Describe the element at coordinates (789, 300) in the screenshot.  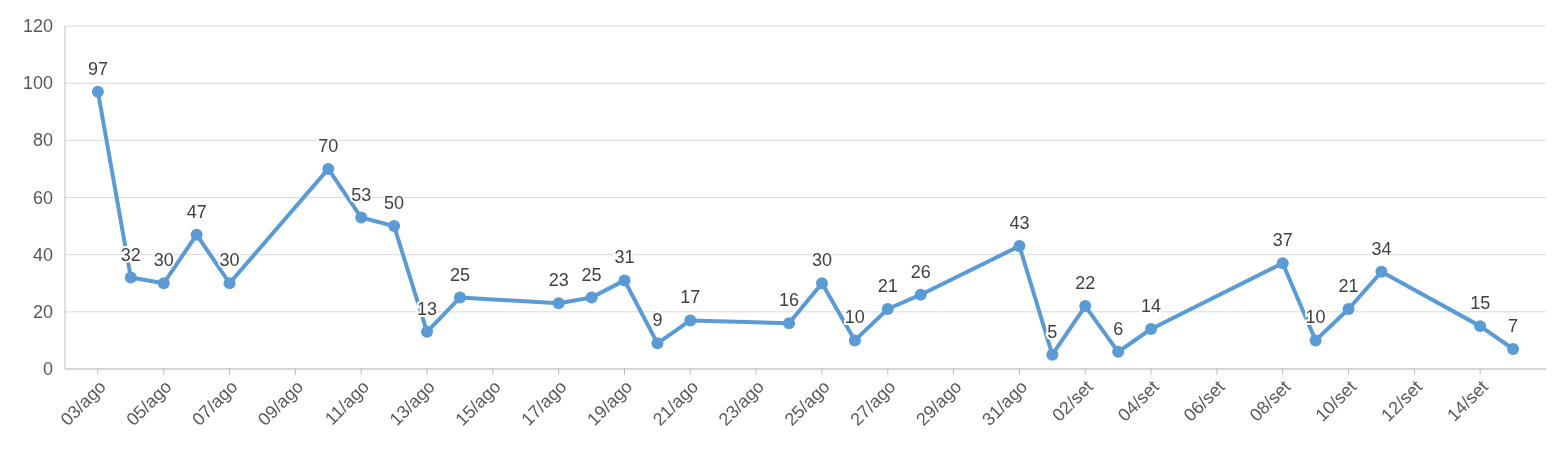
I see `data-label: 16` at that location.